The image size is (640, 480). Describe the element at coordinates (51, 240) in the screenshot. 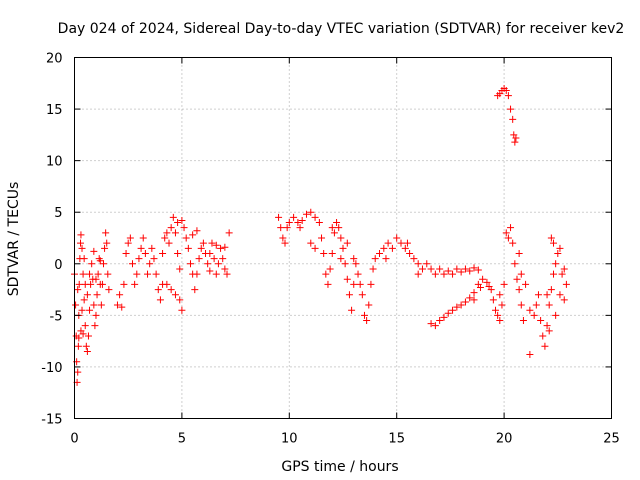

I see `y-tick-labels: -15 -10 -5 0 5 10 15 20` at that location.